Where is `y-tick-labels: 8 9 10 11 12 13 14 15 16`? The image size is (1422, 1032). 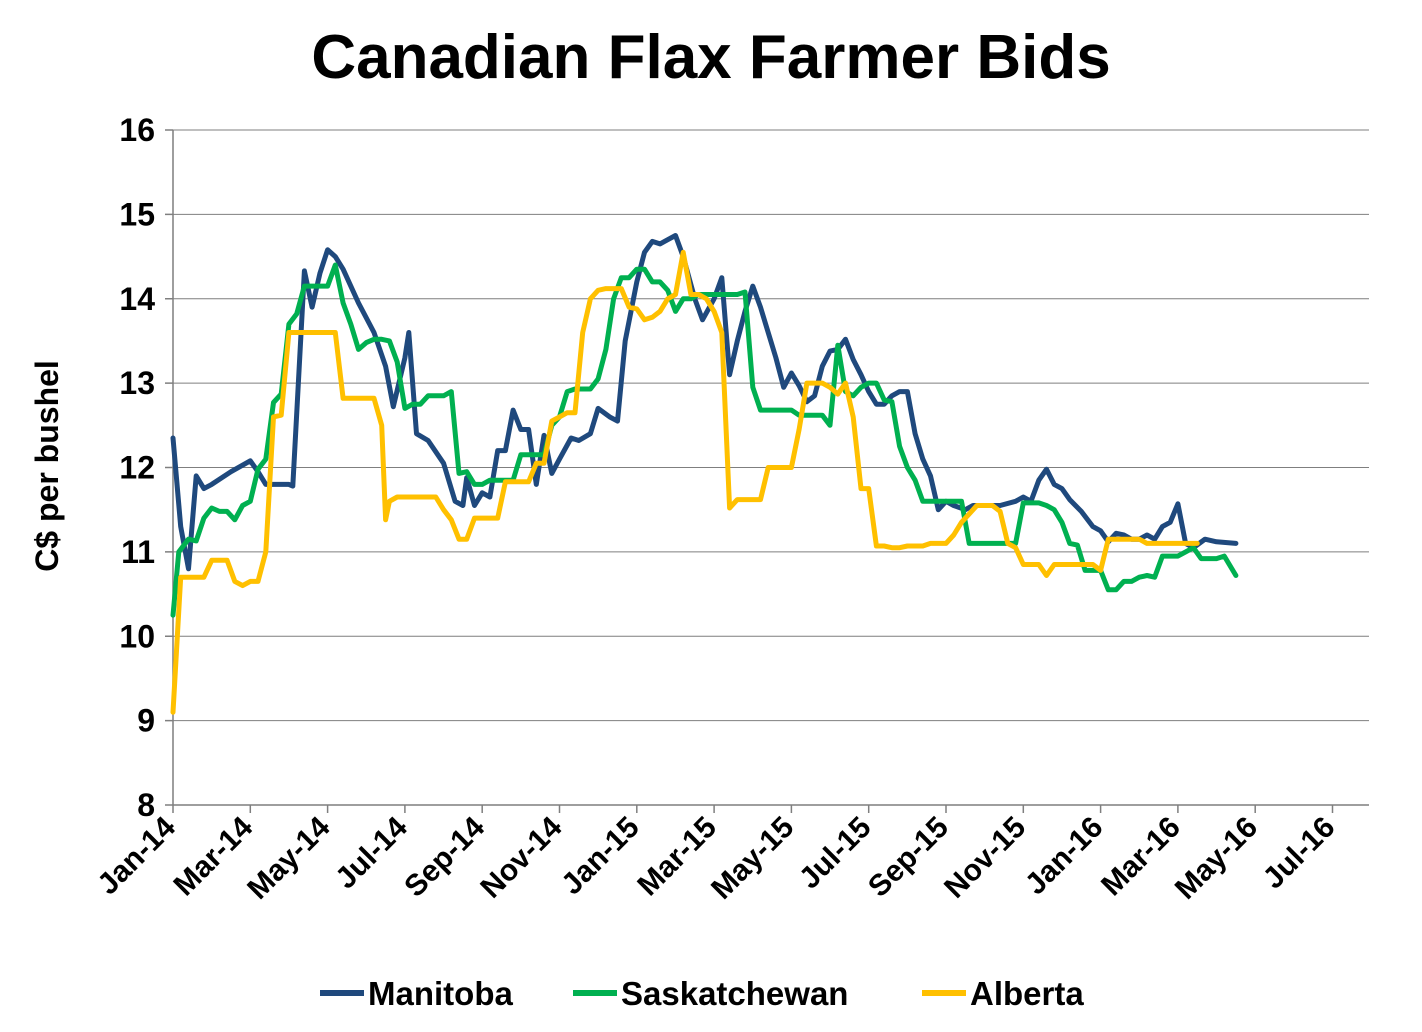
y-tick-labels: 8 9 10 11 12 13 14 15 16 is located at coordinates (137, 467).